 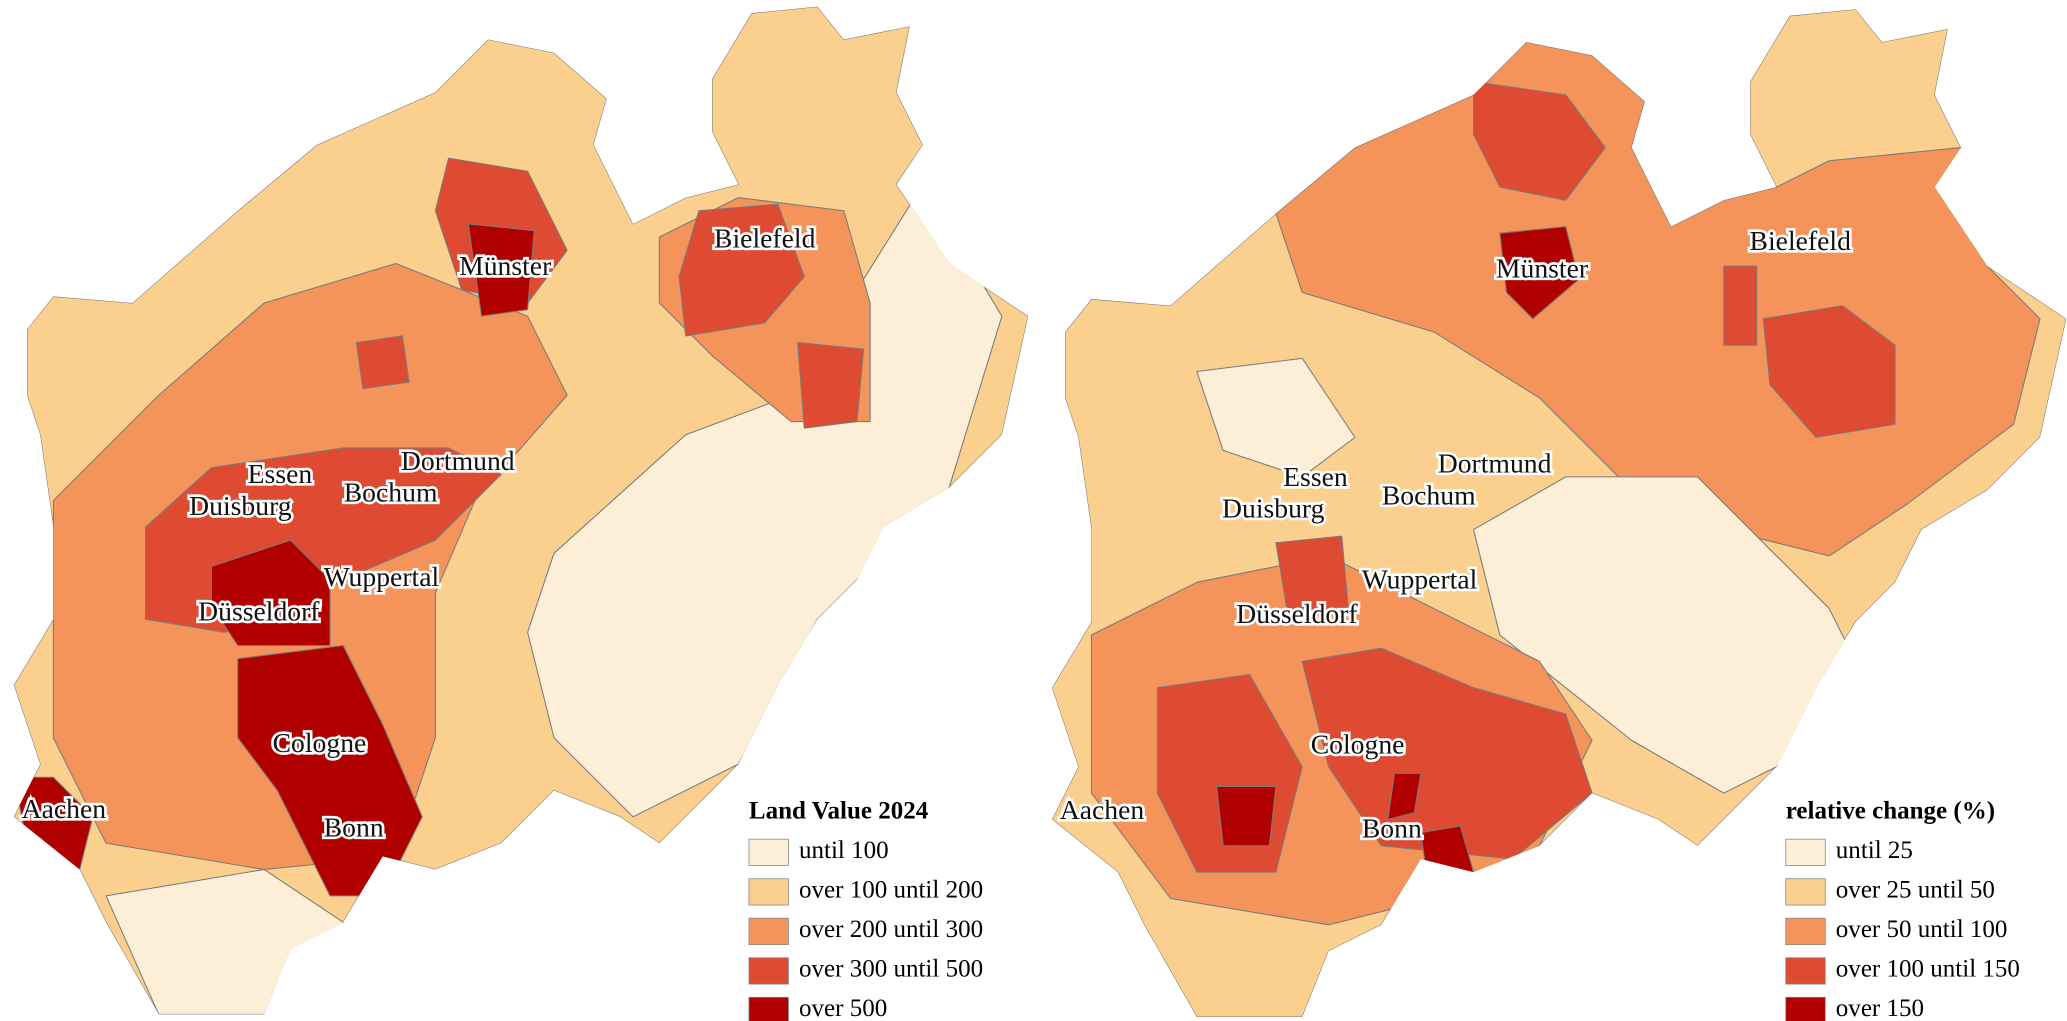 What do you see at coordinates (891, 929) in the screenshot?
I see `legend-label: over 200 until 300` at bounding box center [891, 929].